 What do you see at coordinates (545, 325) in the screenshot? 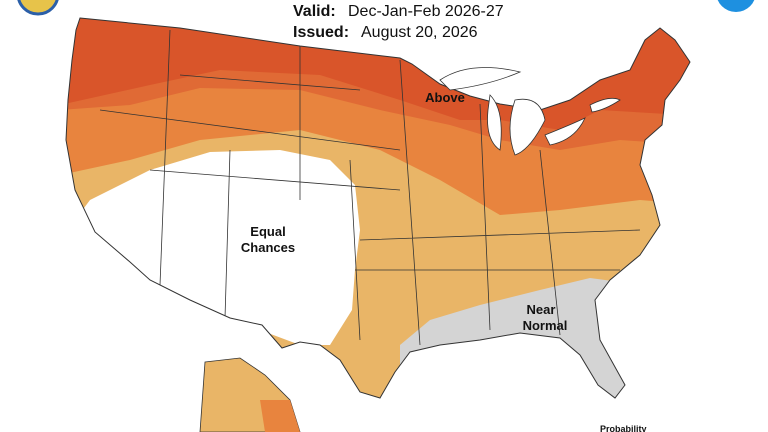
I see `normal-label: Normal` at bounding box center [545, 325].